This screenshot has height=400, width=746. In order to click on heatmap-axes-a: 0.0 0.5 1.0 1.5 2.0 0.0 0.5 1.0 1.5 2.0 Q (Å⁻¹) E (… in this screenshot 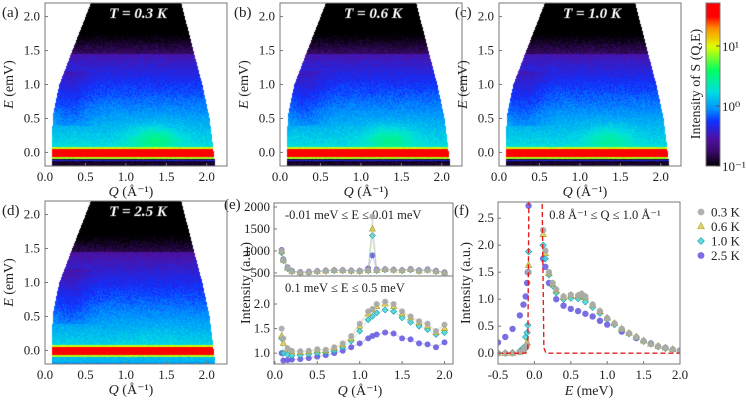, I will do `click(115, 101)`.